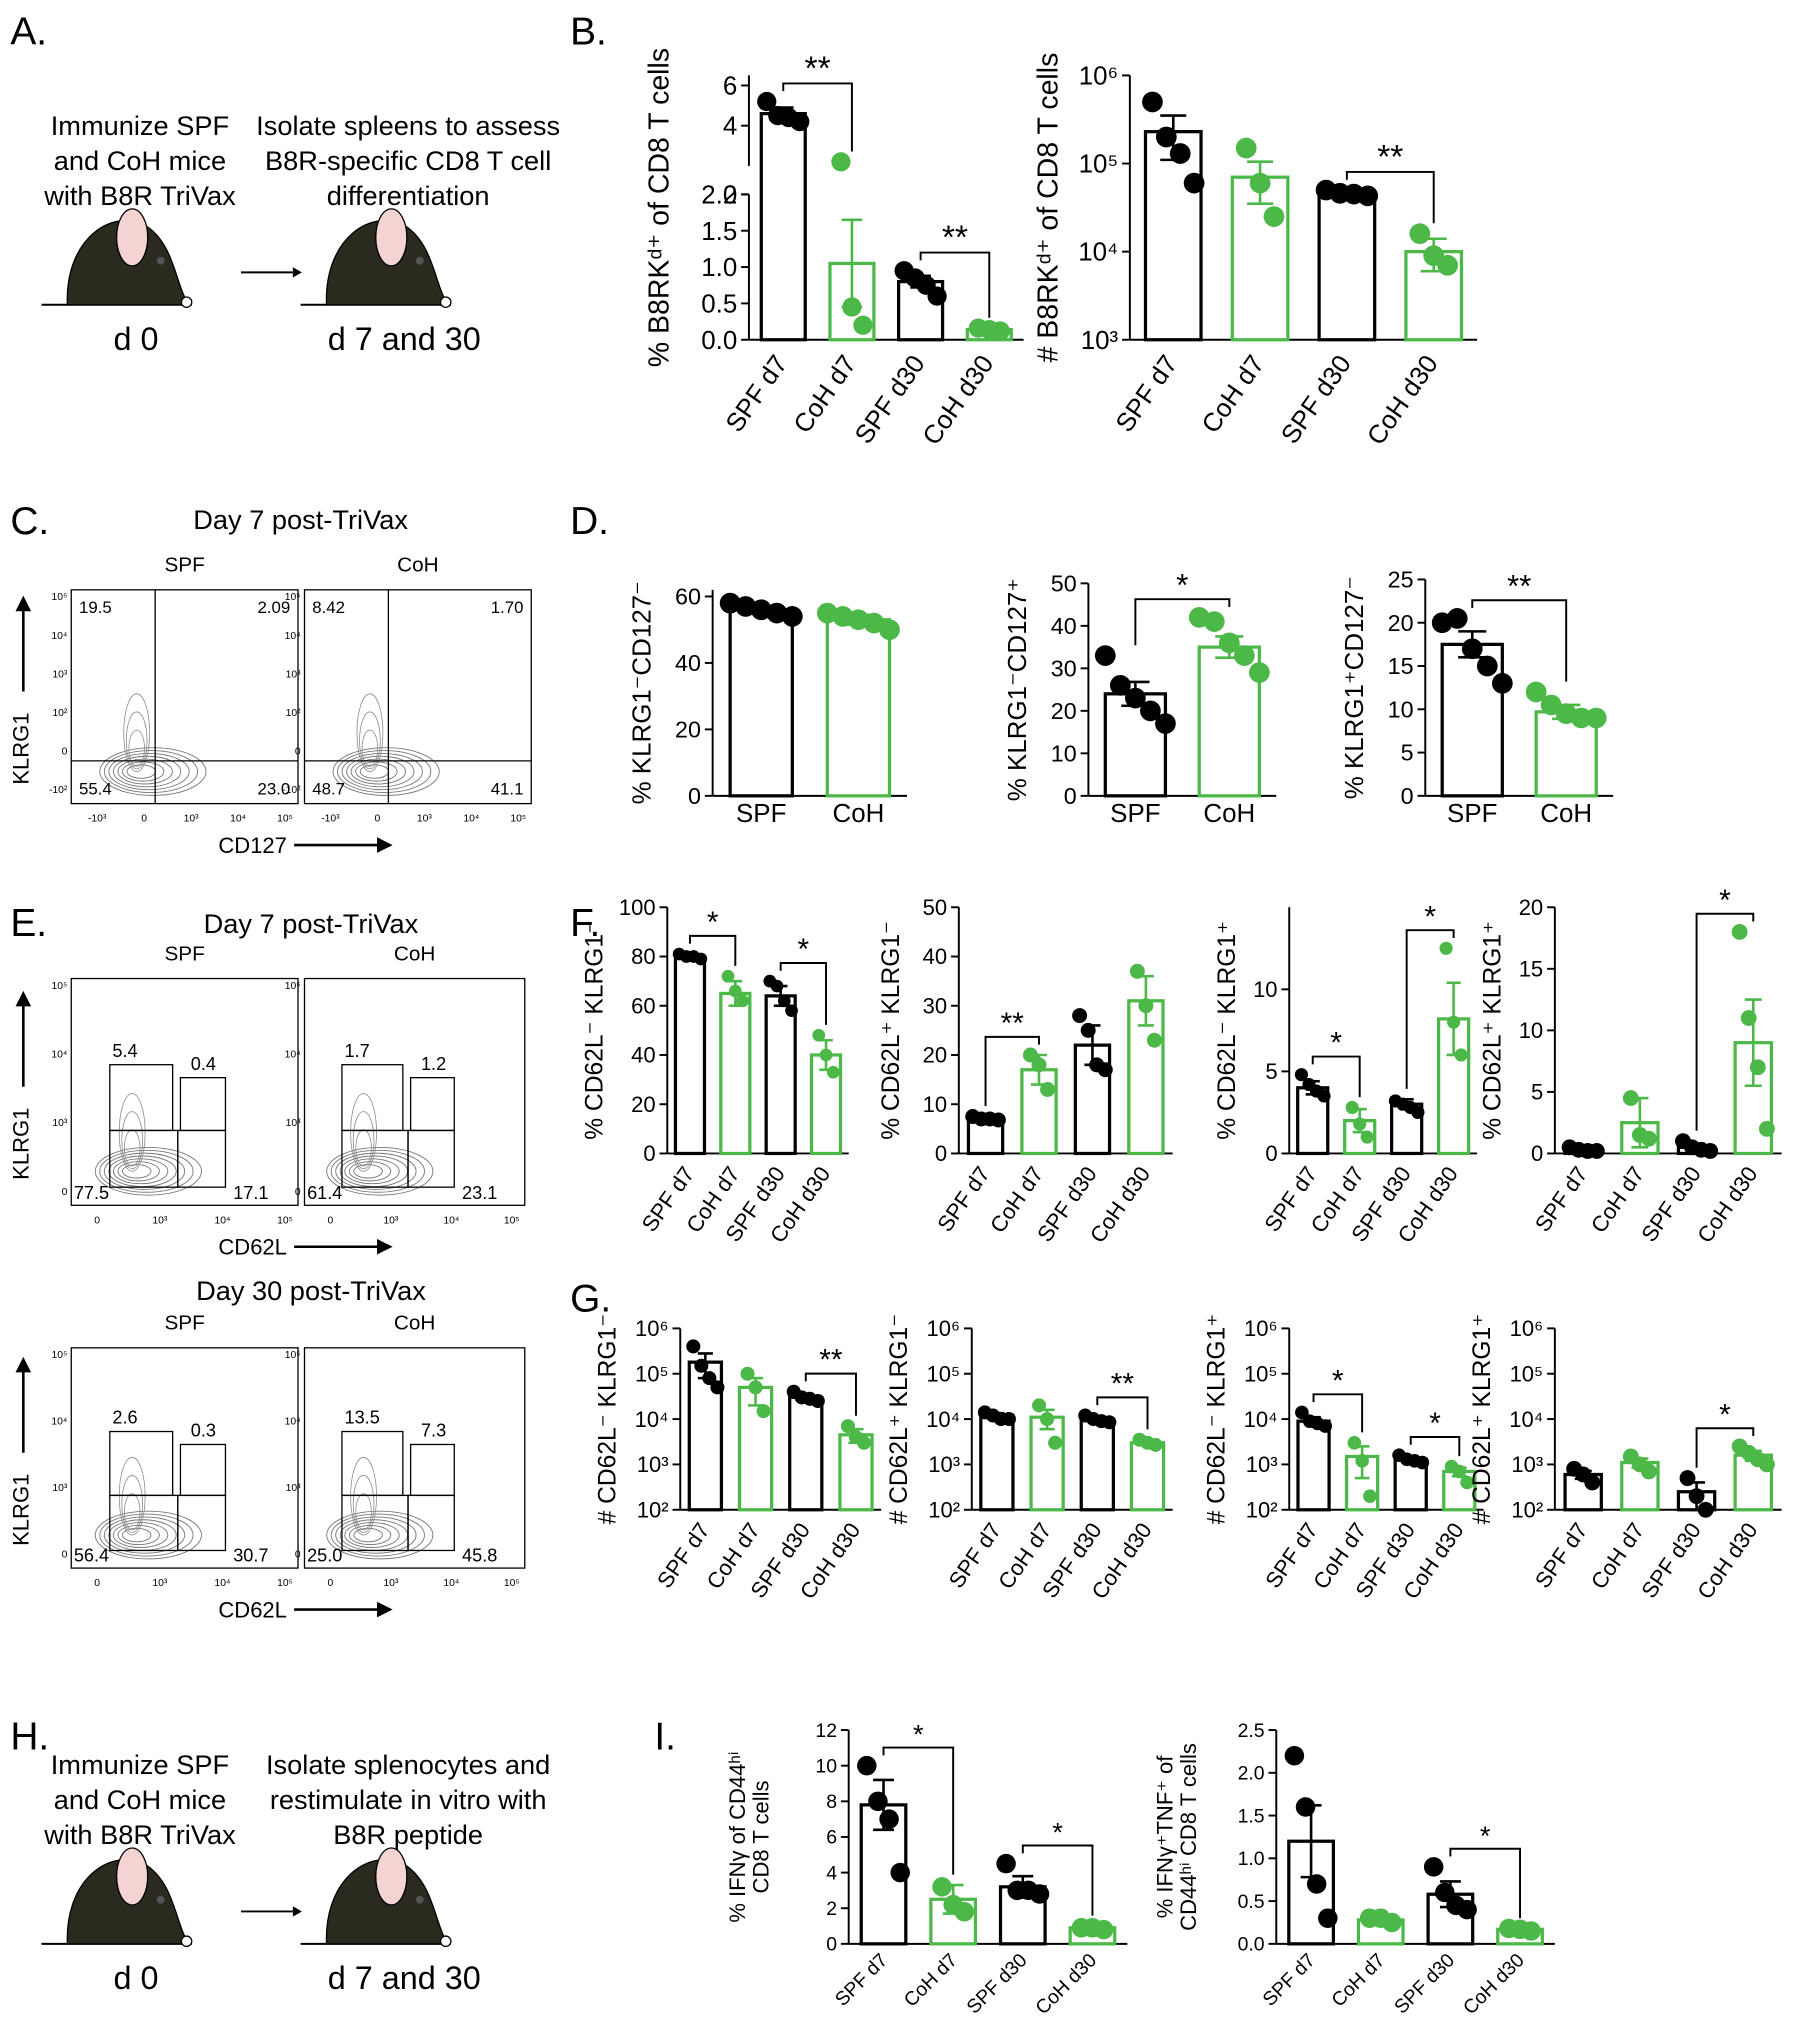 This screenshot has height=2040, width=1814. Describe the element at coordinates (825, 394) in the screenshot. I see `x-tick-label: CoH d7` at that location.